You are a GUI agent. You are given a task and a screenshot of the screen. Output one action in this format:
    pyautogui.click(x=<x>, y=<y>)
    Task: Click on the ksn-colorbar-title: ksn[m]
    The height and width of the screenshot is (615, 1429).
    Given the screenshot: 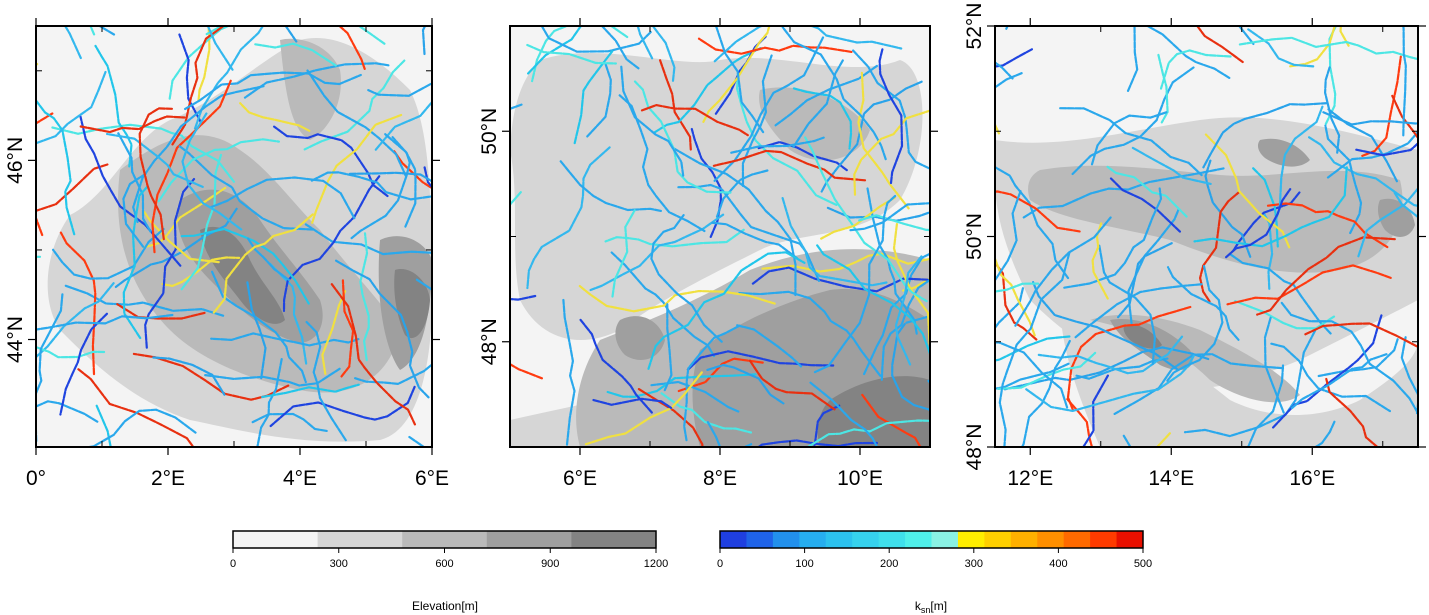 What is the action you would take?
    pyautogui.click(x=931, y=607)
    